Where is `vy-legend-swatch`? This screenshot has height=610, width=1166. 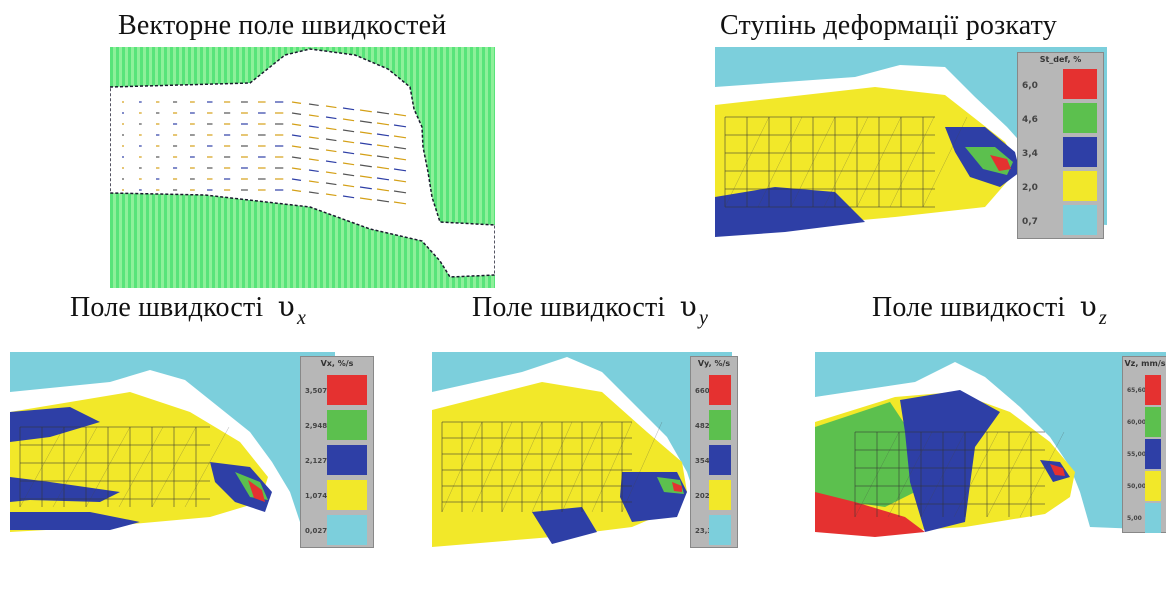
vy-legend-swatch is located at coordinates (720, 495).